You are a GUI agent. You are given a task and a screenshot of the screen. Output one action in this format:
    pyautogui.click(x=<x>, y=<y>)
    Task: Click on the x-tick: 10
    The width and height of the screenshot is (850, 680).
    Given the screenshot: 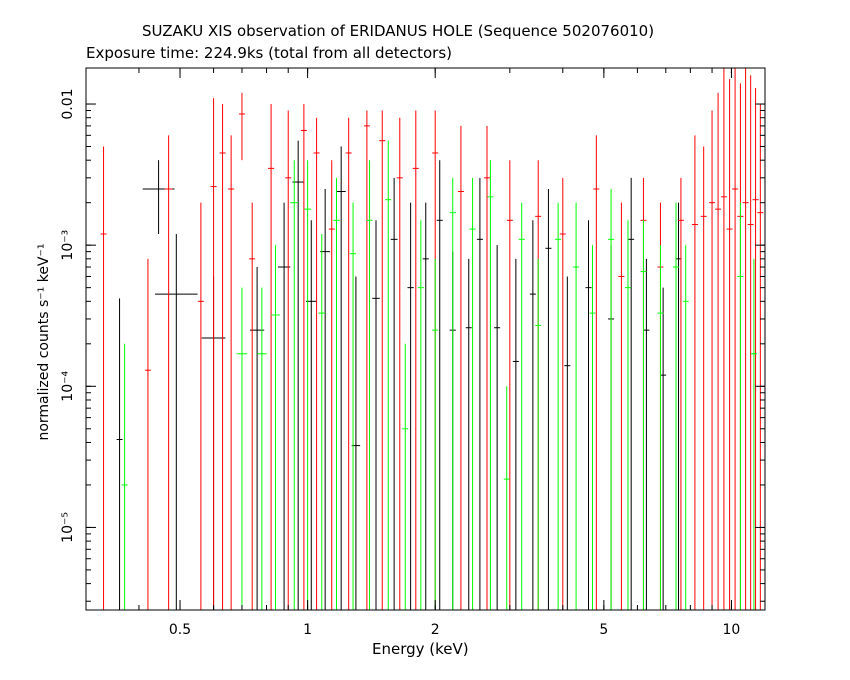 What is the action you would take?
    pyautogui.click(x=731, y=353)
    